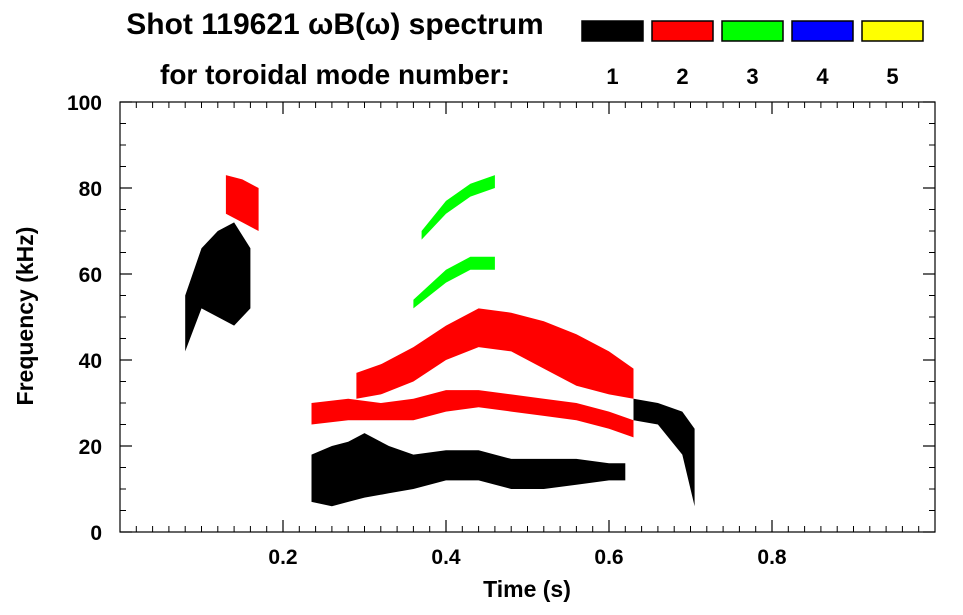 The width and height of the screenshot is (963, 615). I want to click on legend-label-mode-4: 4, so click(822, 76).